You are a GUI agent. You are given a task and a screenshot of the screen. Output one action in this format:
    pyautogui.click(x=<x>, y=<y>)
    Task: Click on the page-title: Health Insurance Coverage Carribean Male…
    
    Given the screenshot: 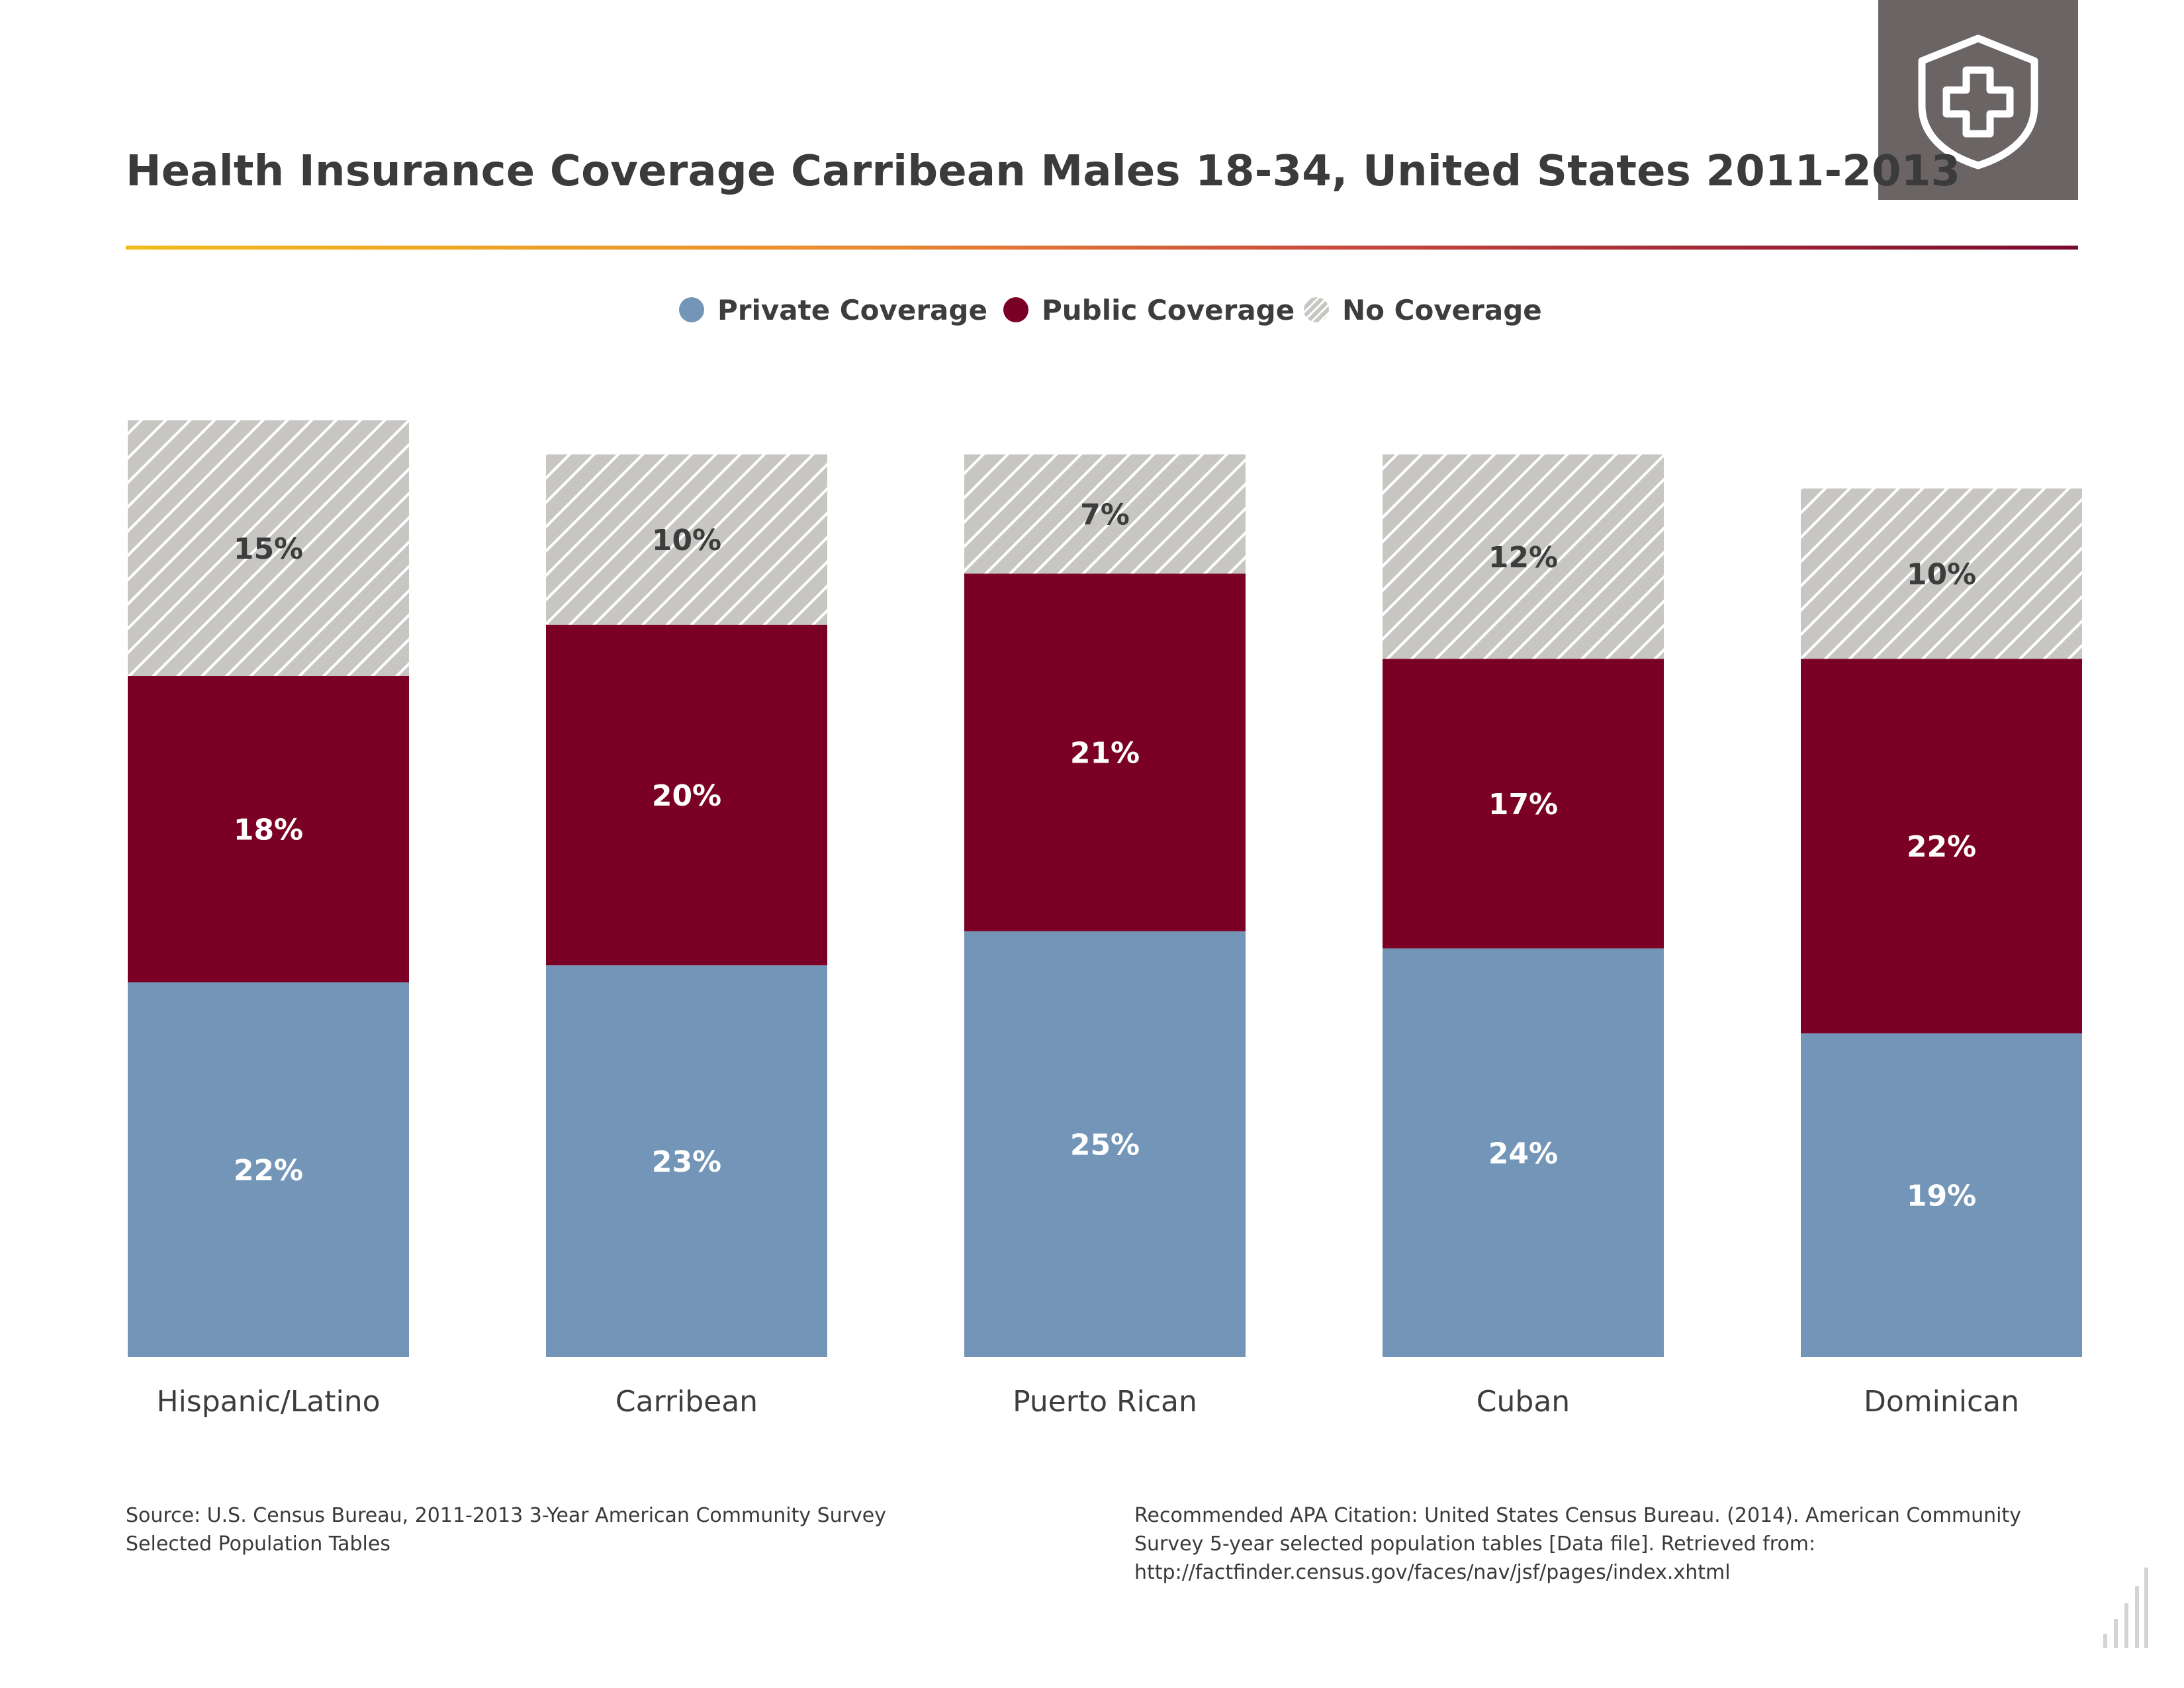 What is the action you would take?
    pyautogui.click(x=1043, y=171)
    